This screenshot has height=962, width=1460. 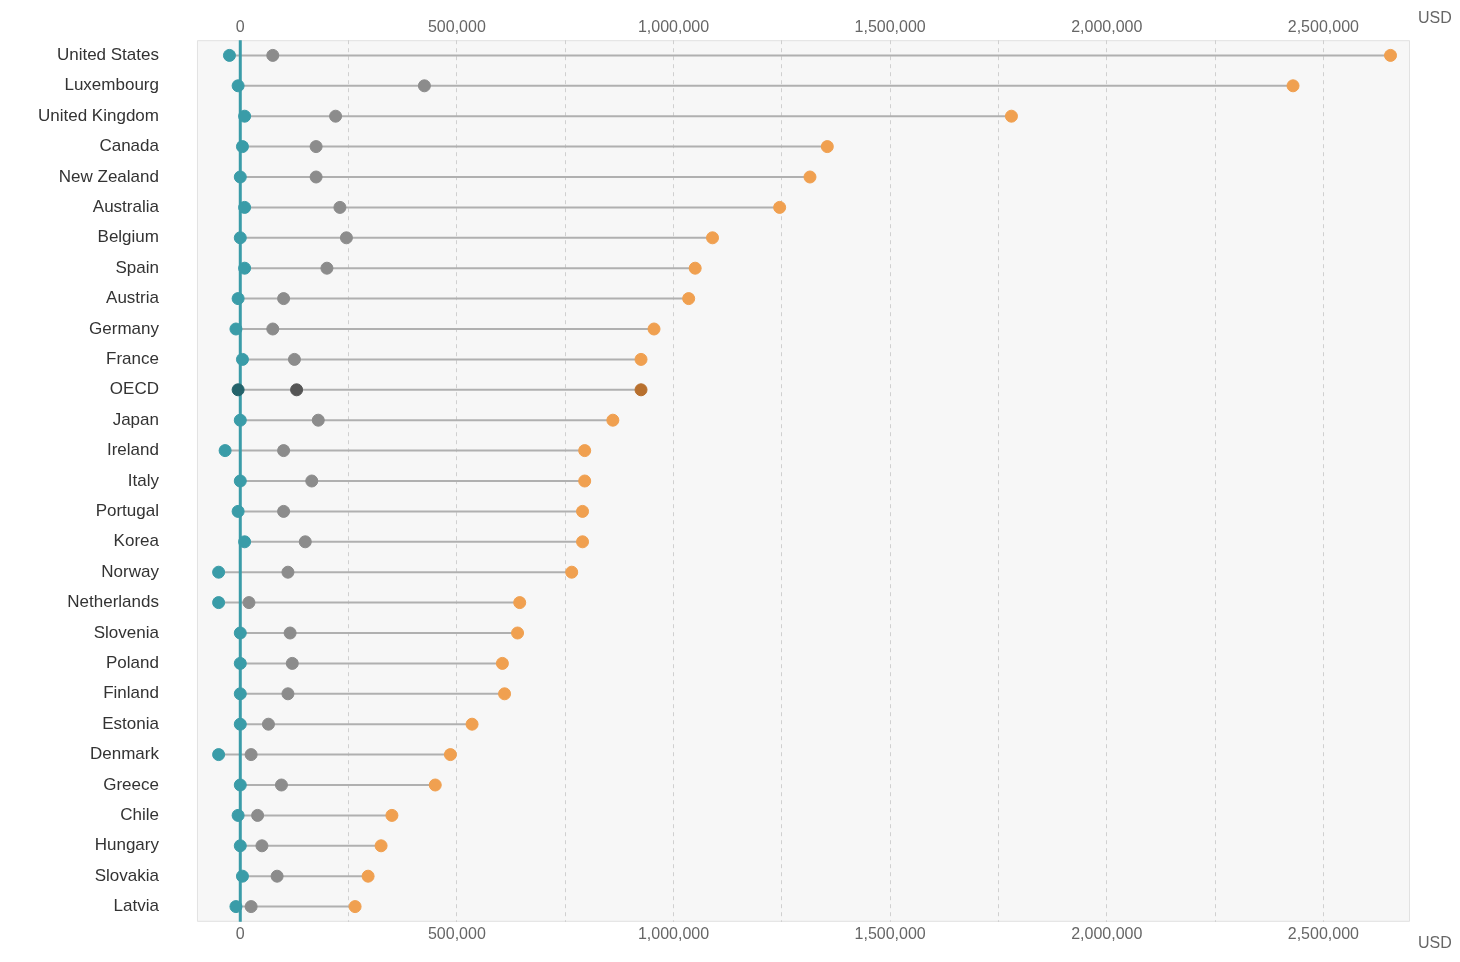 I want to click on y-tick-label: Luxembourg, so click(x=111, y=85).